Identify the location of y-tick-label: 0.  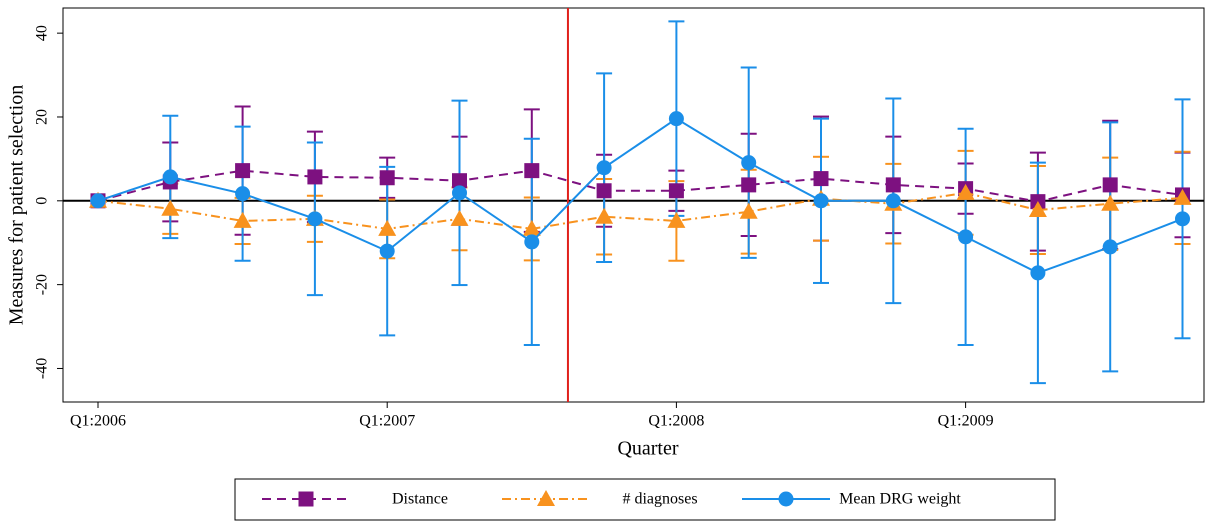
(42, 201).